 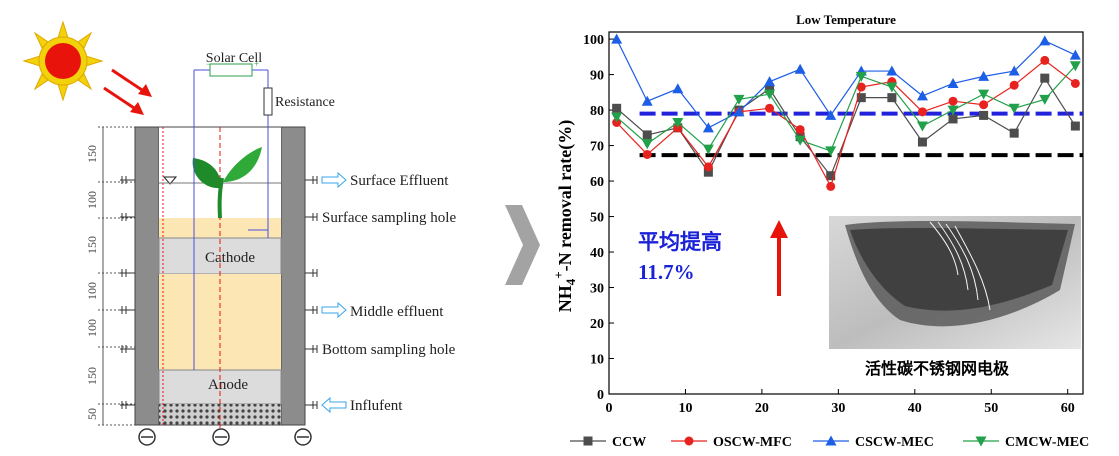 I want to click on series-ccw, so click(x=846, y=127).